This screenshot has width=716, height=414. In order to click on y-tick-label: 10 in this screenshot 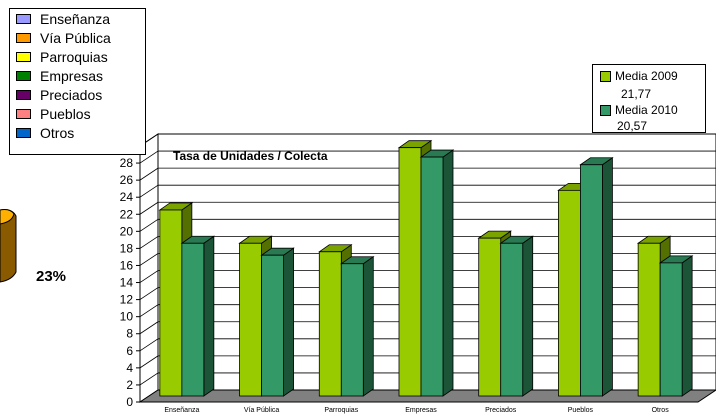, I will do `click(127, 317)`.